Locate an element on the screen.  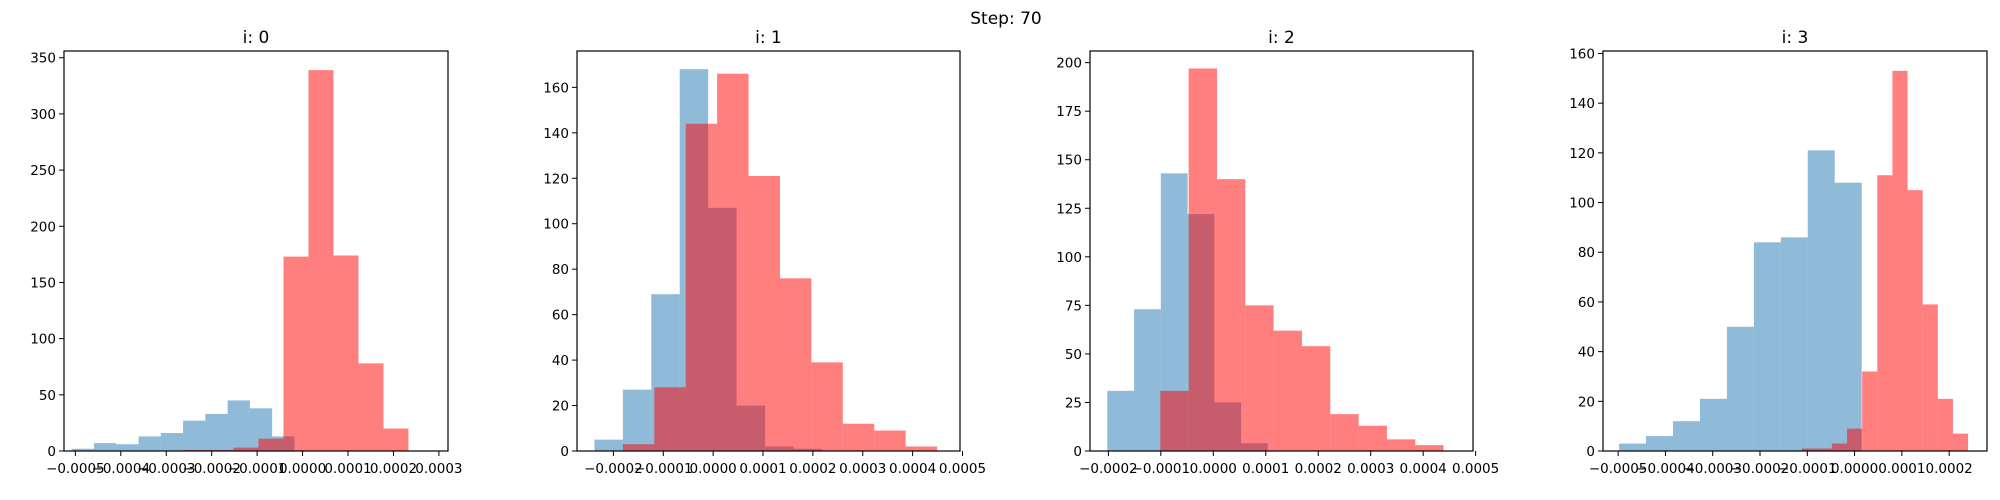
y-tick-label: 80 is located at coordinates (1586, 253).